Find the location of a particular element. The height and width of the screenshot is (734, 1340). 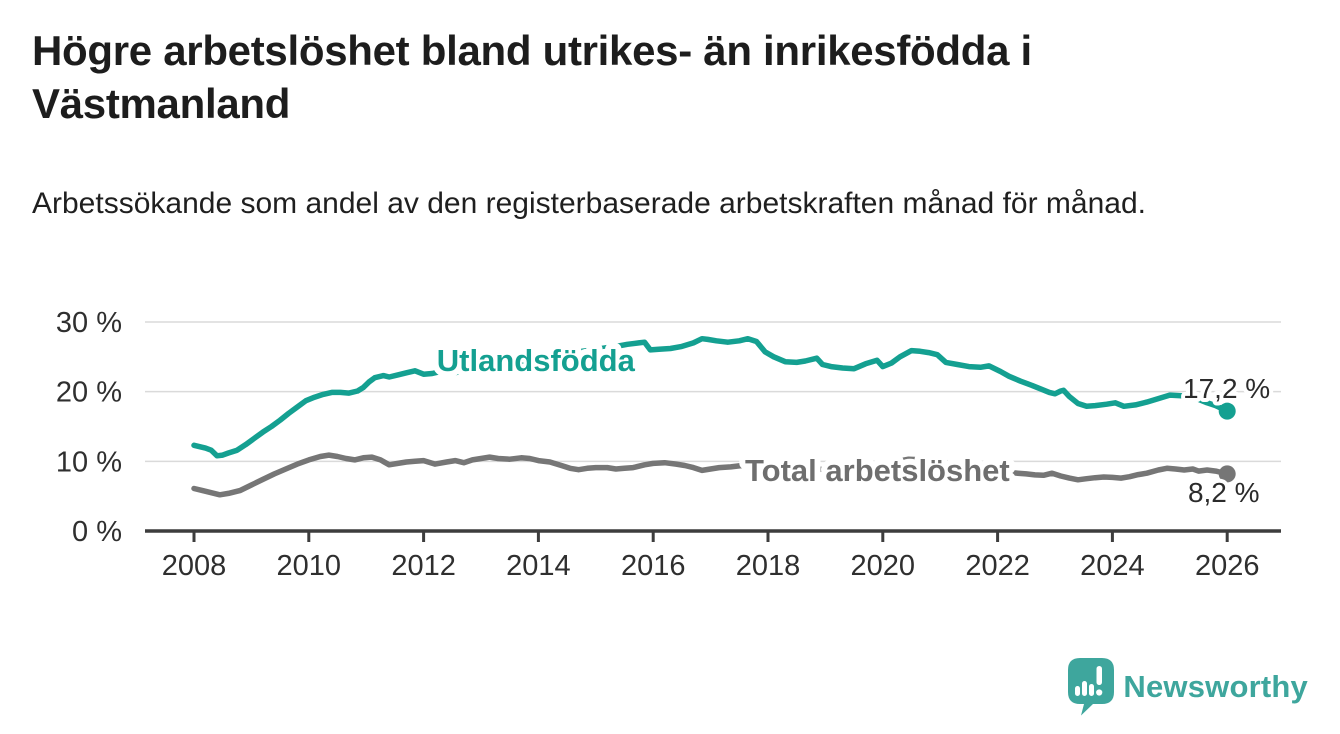

x-tick-label: 2020 is located at coordinates (883, 566).